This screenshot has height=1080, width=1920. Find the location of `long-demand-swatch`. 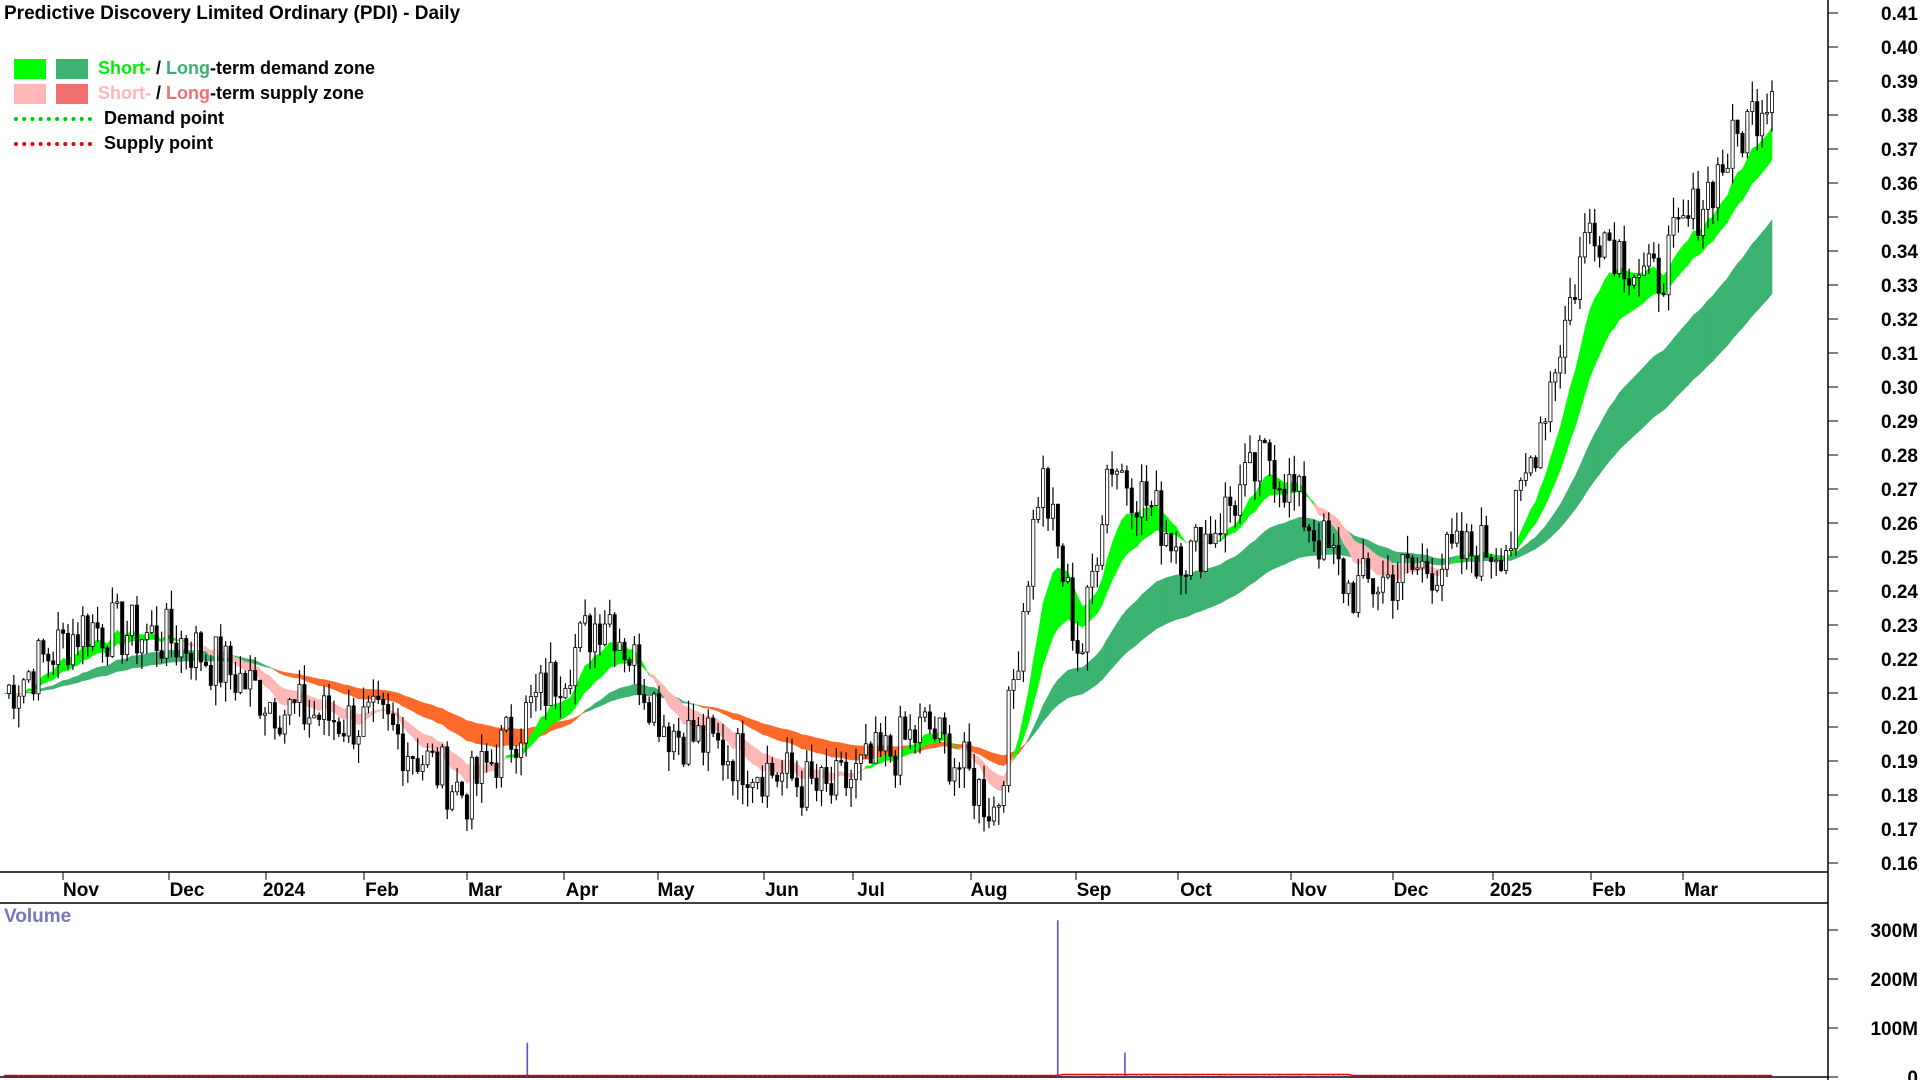

long-demand-swatch is located at coordinates (72, 68).